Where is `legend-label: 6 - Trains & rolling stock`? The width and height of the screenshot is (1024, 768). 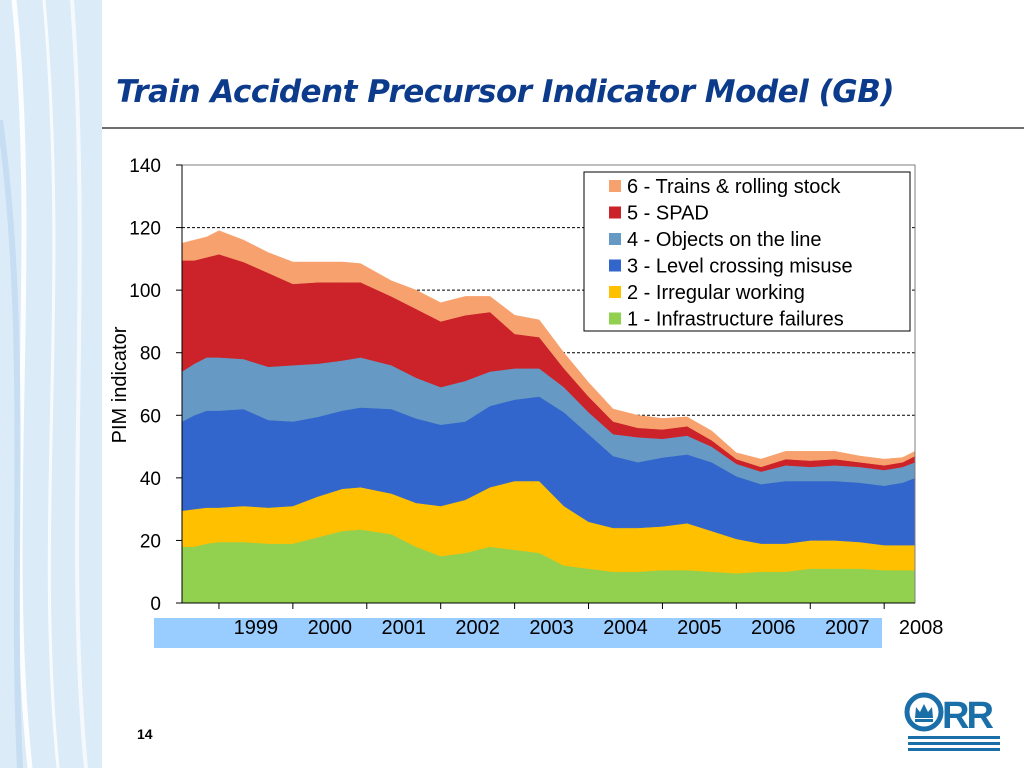
legend-label: 6 - Trains & rolling stock is located at coordinates (734, 187).